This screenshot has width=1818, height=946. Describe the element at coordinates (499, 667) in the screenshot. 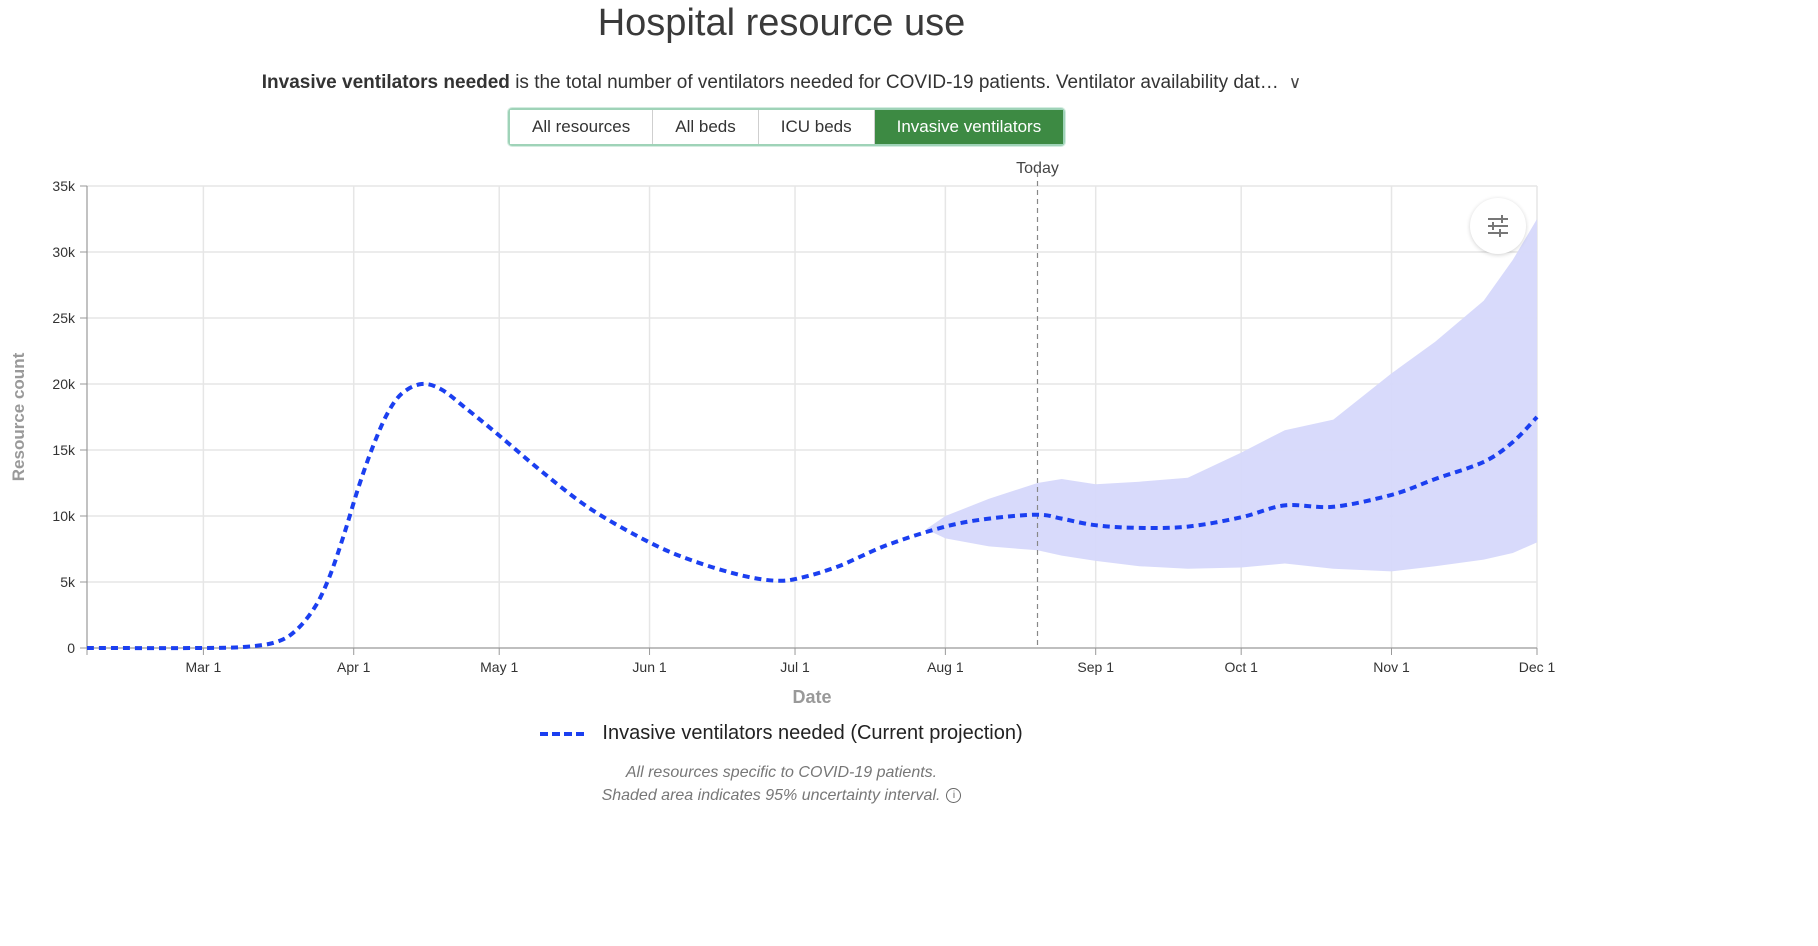

I see `x-tick-label: May 1` at that location.